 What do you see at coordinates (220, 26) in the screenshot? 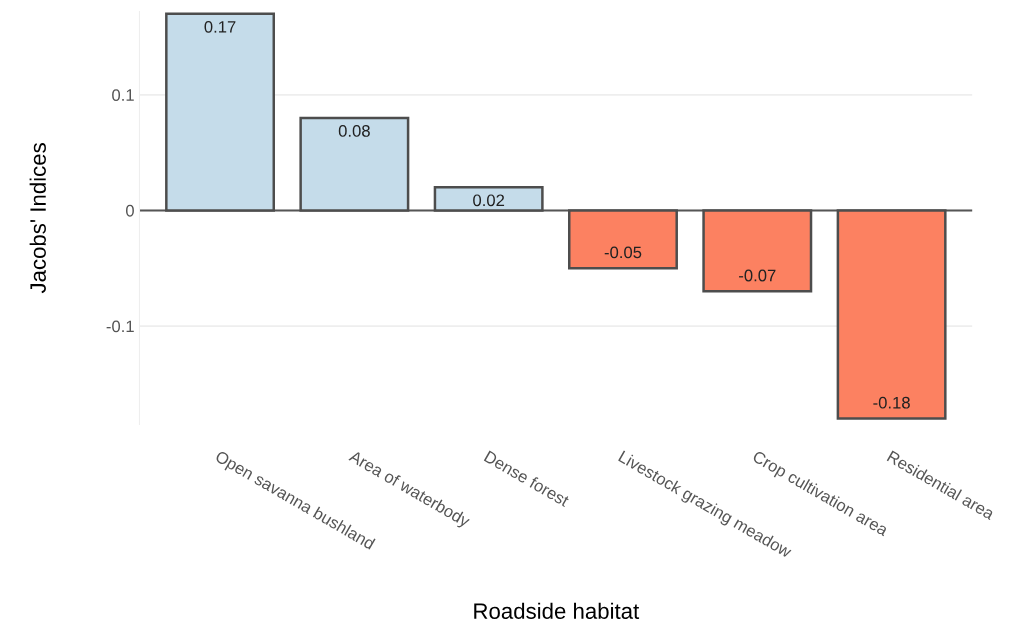
I see `data-label: 0.17` at bounding box center [220, 26].